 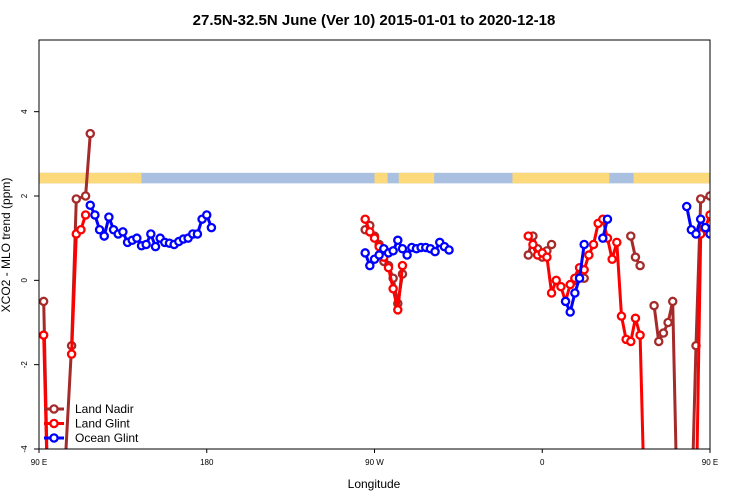 I want to click on legend-item: Land Glint, so click(x=87, y=424).